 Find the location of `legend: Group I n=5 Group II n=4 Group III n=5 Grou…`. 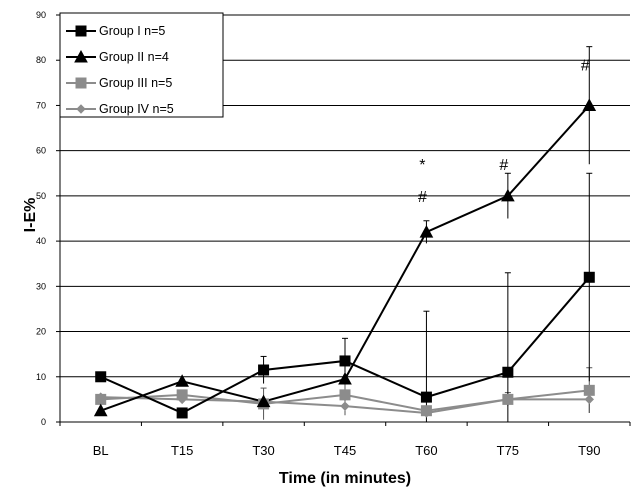

legend: Group I n=5 Group II n=4 Group III n=5 Grou… is located at coordinates (141, 65).